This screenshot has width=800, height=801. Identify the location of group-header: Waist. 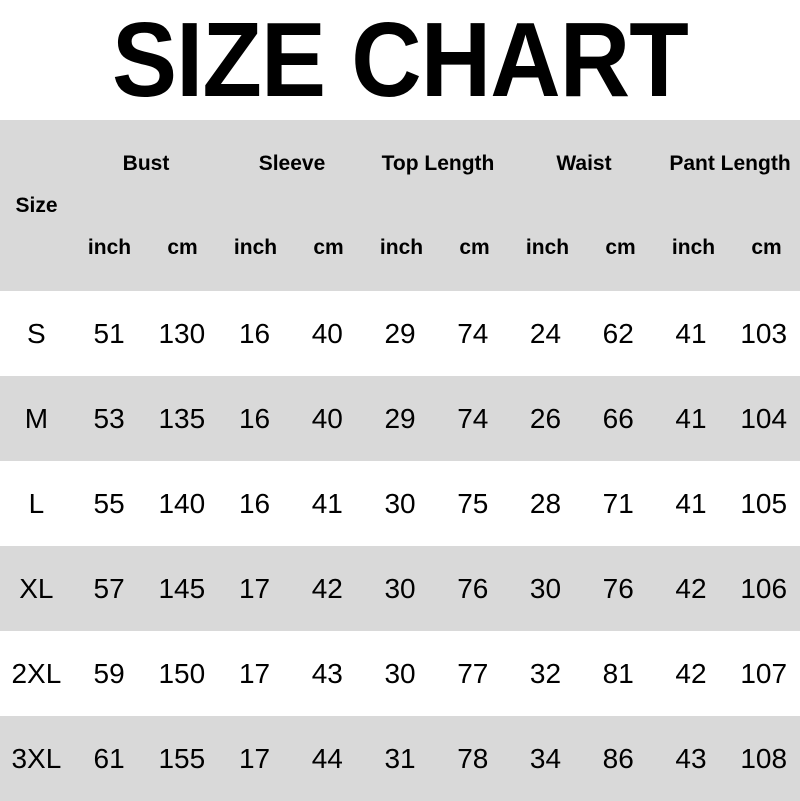
(584, 163).